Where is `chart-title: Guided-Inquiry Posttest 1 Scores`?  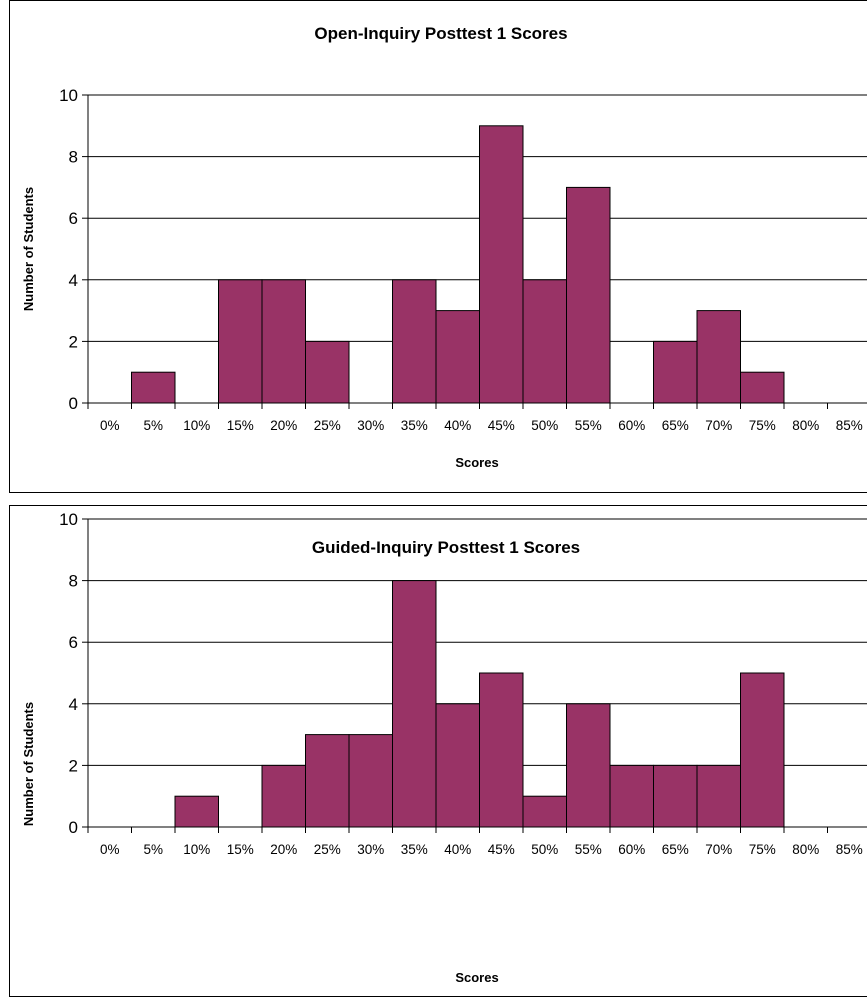
chart-title: Guided-Inquiry Posttest 1 Scores is located at coordinates (446, 547).